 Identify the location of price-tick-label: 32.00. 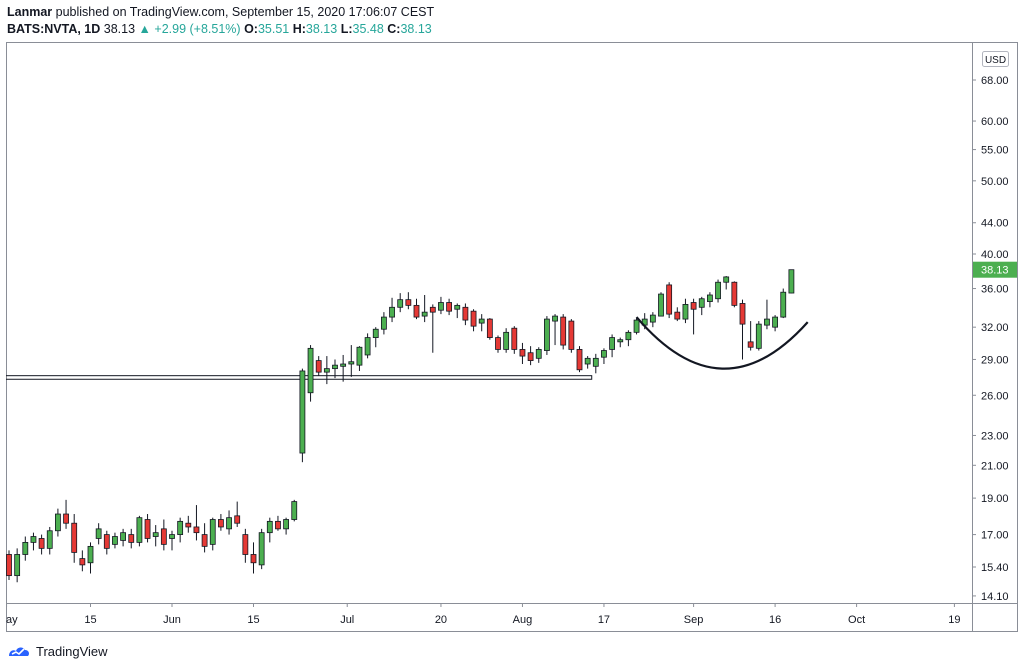
(995, 328).